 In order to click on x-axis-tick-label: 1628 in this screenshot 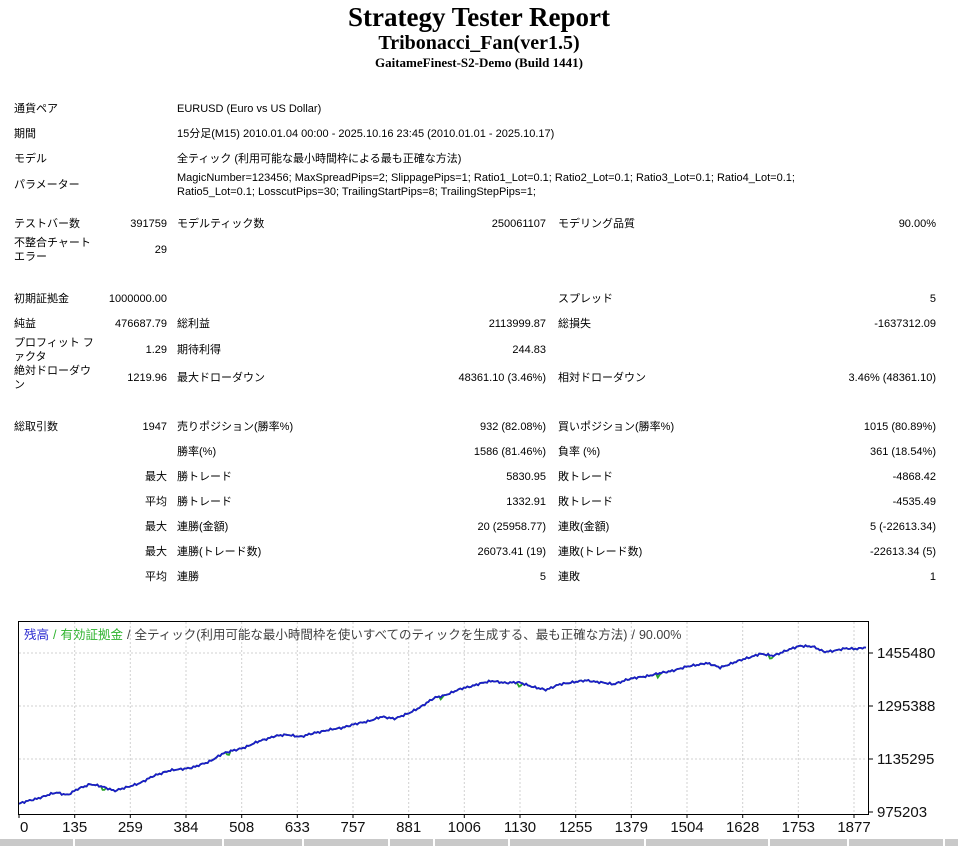, I will do `click(742, 827)`.